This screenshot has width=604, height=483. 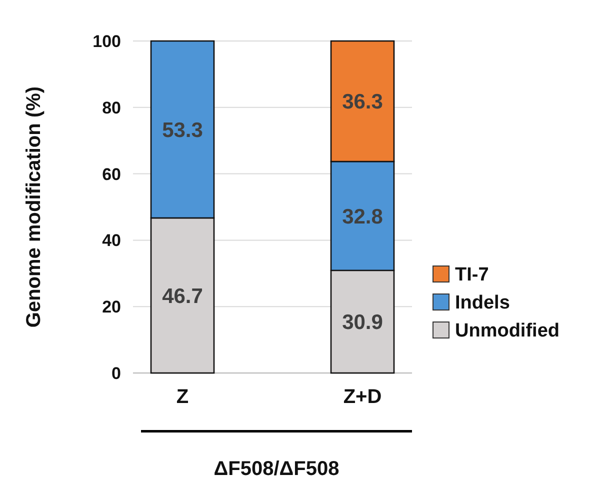 What do you see at coordinates (182, 296) in the screenshot?
I see `data-label: 46.7` at bounding box center [182, 296].